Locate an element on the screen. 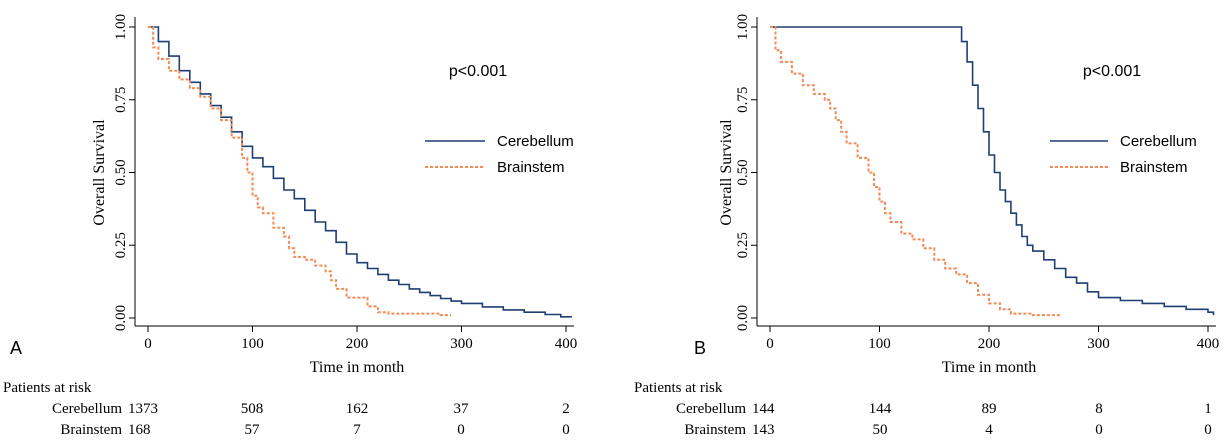 The width and height of the screenshot is (1228, 448). panel-b-risk-cell: 89 is located at coordinates (989, 409).